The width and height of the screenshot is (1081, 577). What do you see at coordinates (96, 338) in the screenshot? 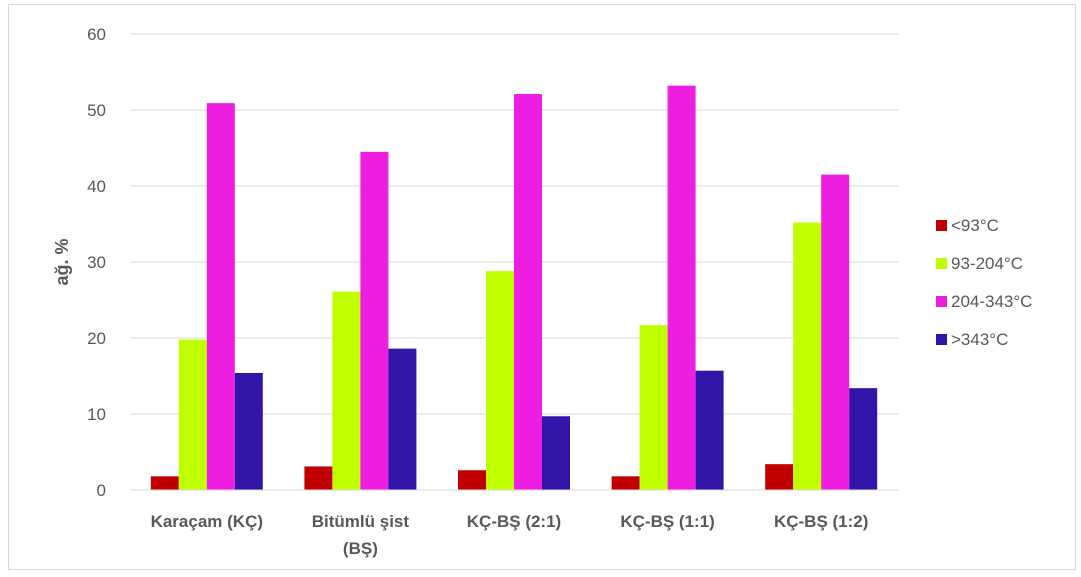
I see `y-tick-label: 20` at bounding box center [96, 338].